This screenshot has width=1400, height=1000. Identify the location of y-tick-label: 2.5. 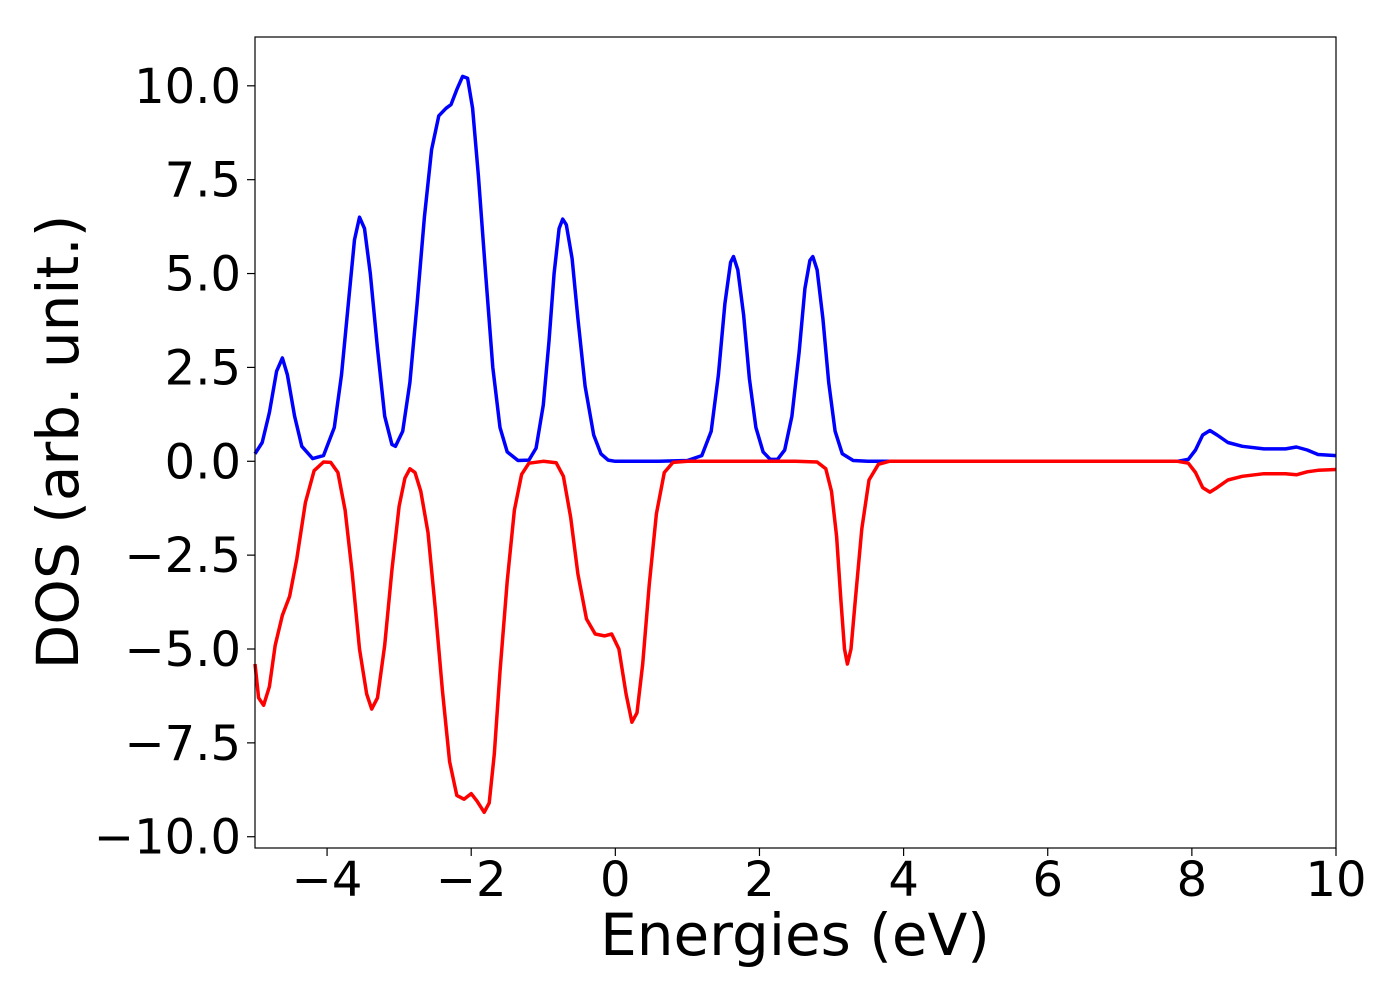
(203, 368).